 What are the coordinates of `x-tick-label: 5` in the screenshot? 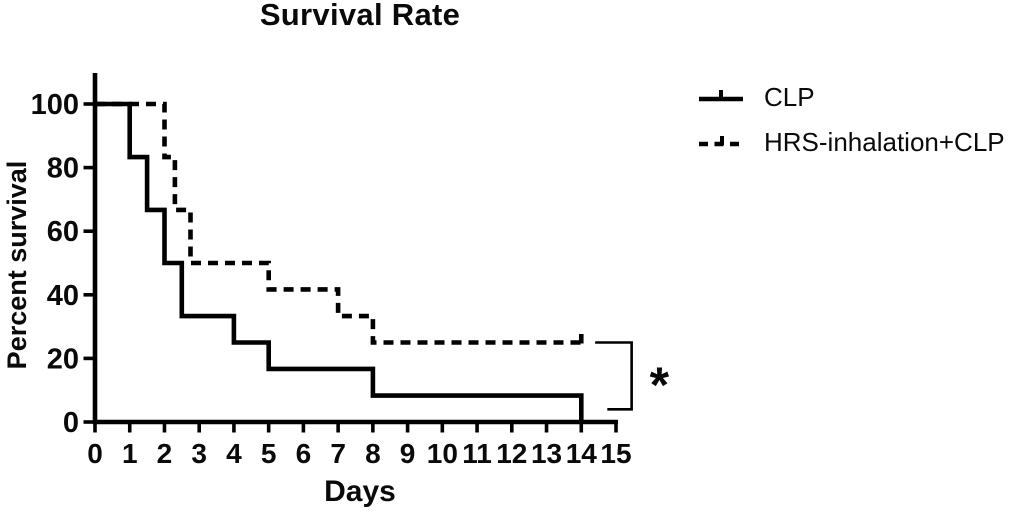 It's located at (269, 453).